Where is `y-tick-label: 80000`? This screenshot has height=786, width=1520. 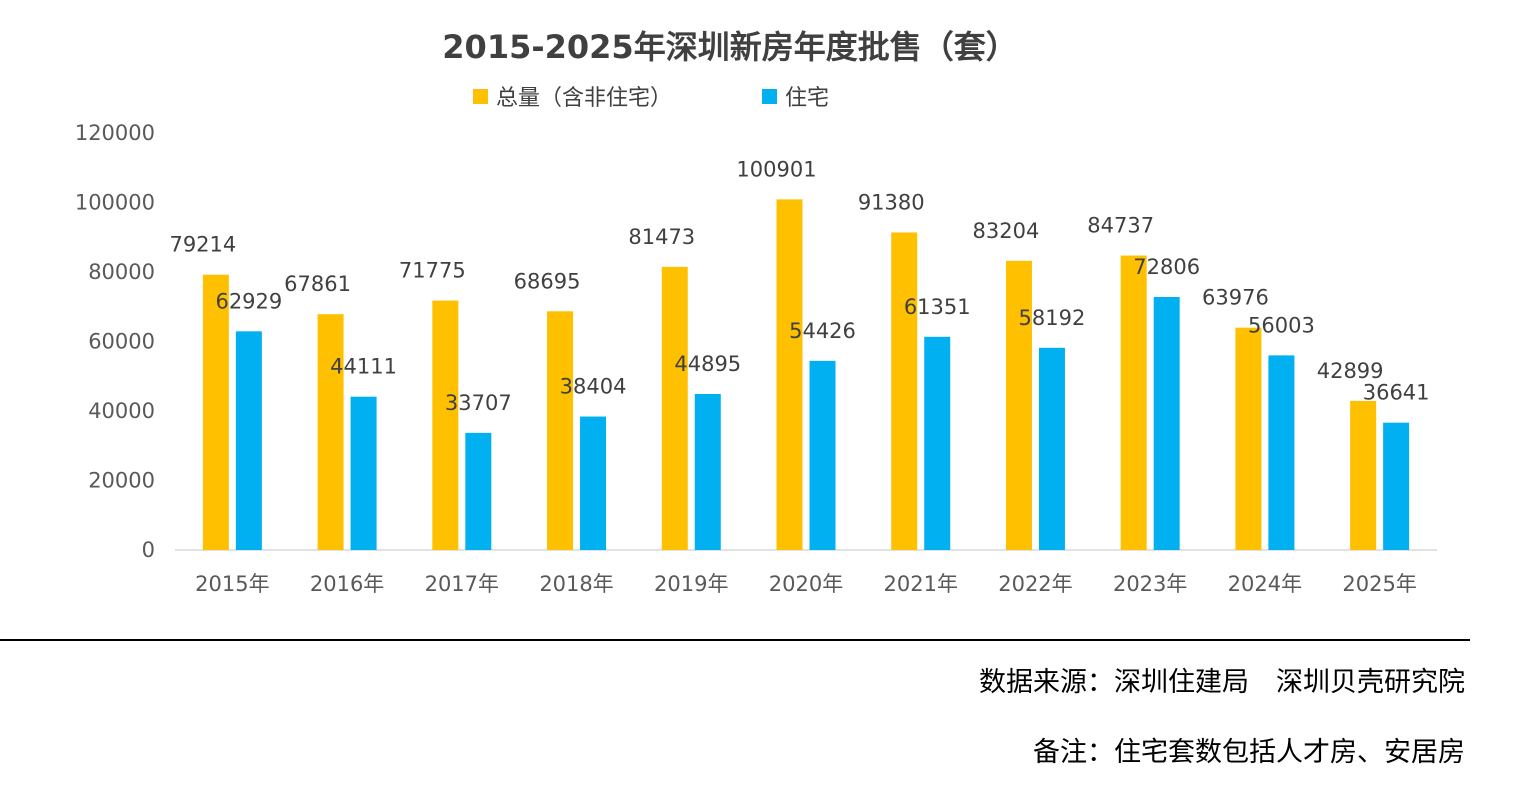 y-tick-label: 80000 is located at coordinates (121, 272).